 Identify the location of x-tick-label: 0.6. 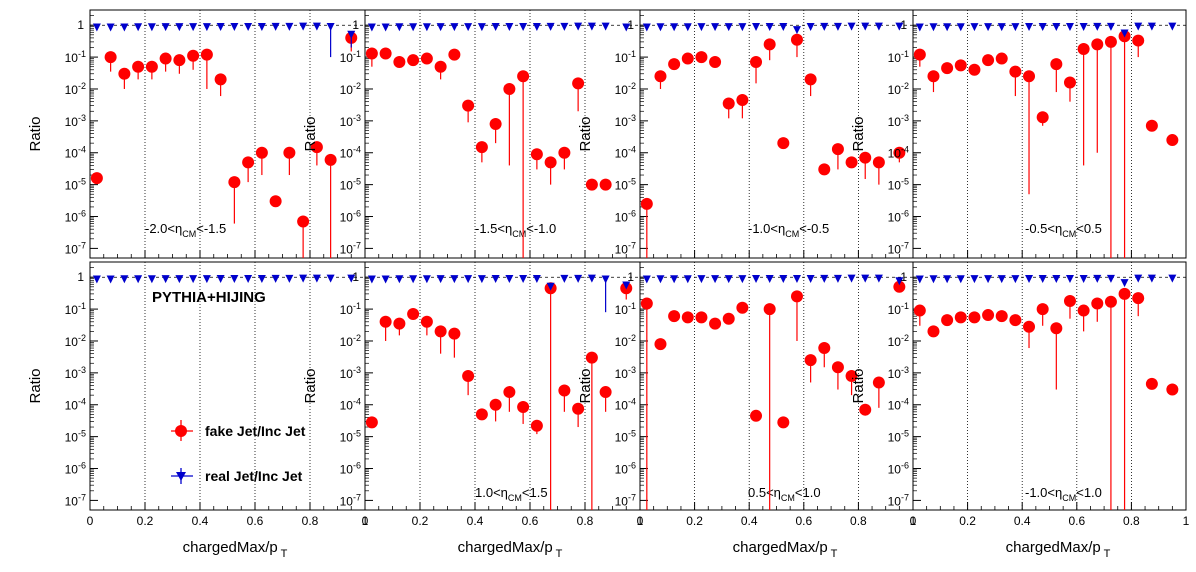
(530, 521).